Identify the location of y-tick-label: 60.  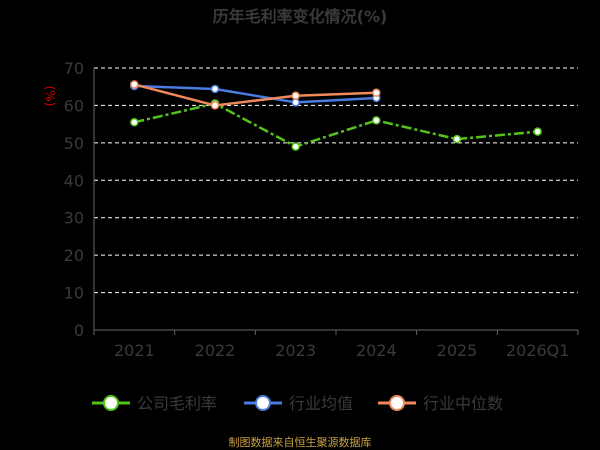
(74, 105).